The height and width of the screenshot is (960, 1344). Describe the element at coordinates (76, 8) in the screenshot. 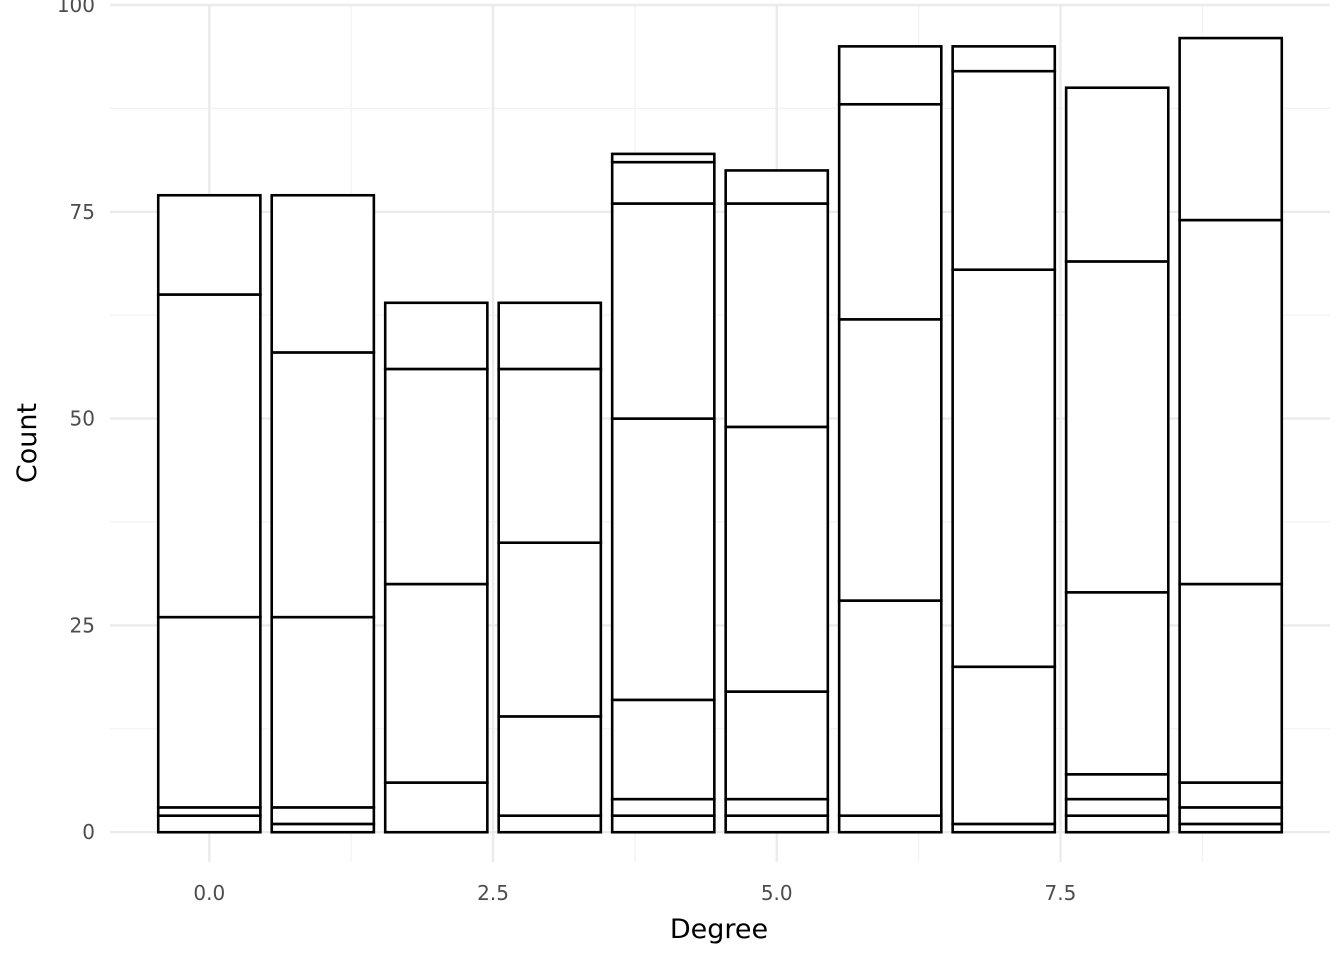

I see `y-tick-label: 100` at that location.